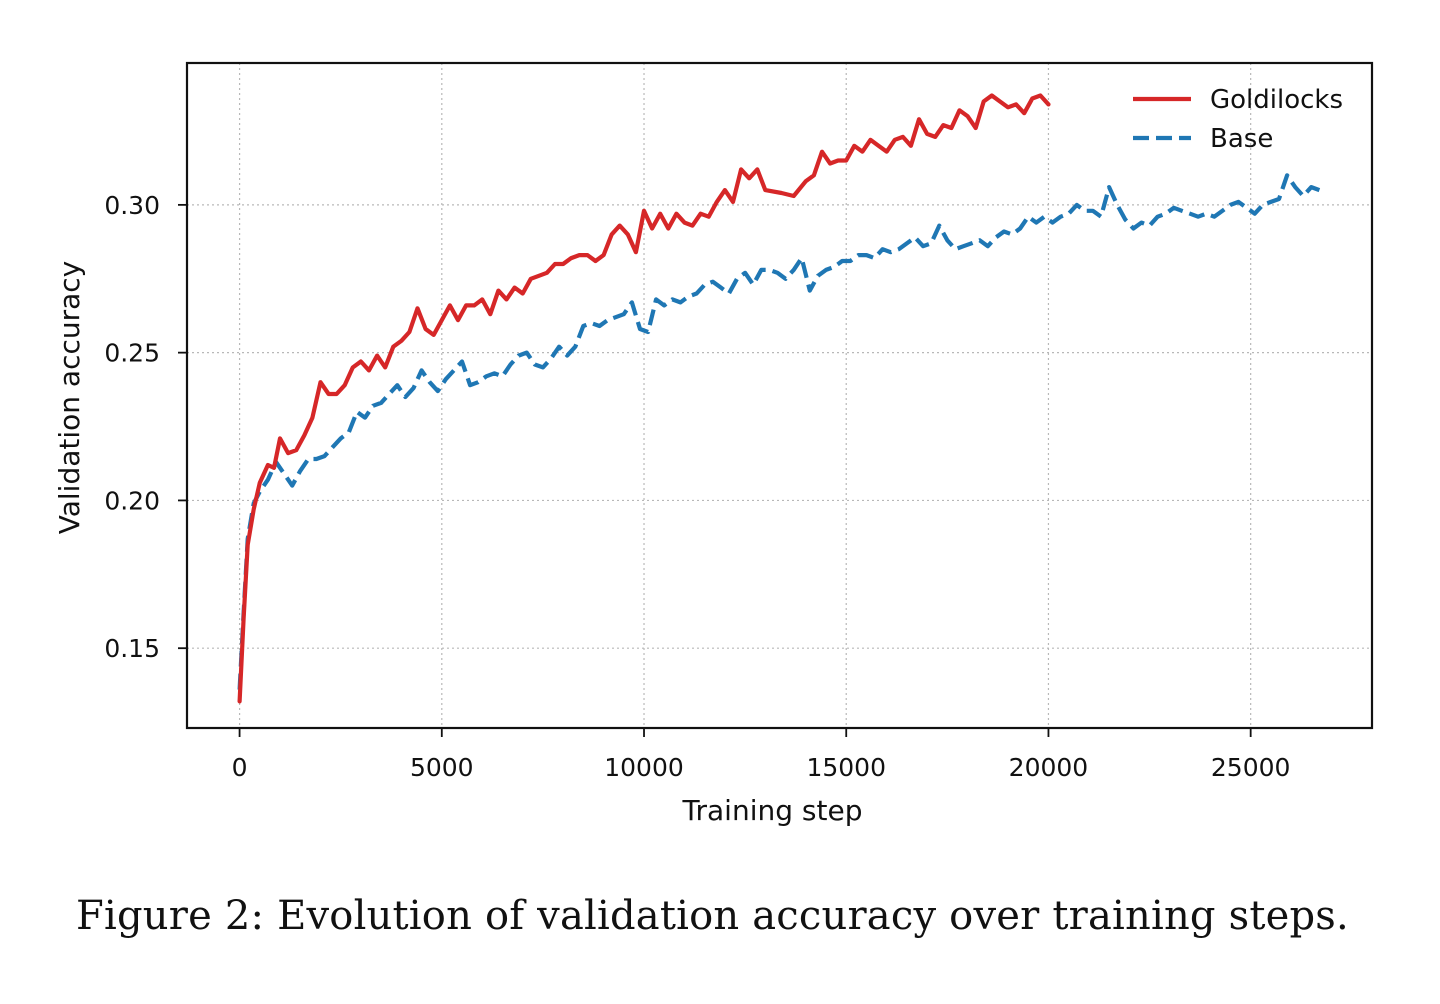  What do you see at coordinates (132, 500) in the screenshot?
I see `y-tick-label: 0.20` at bounding box center [132, 500].